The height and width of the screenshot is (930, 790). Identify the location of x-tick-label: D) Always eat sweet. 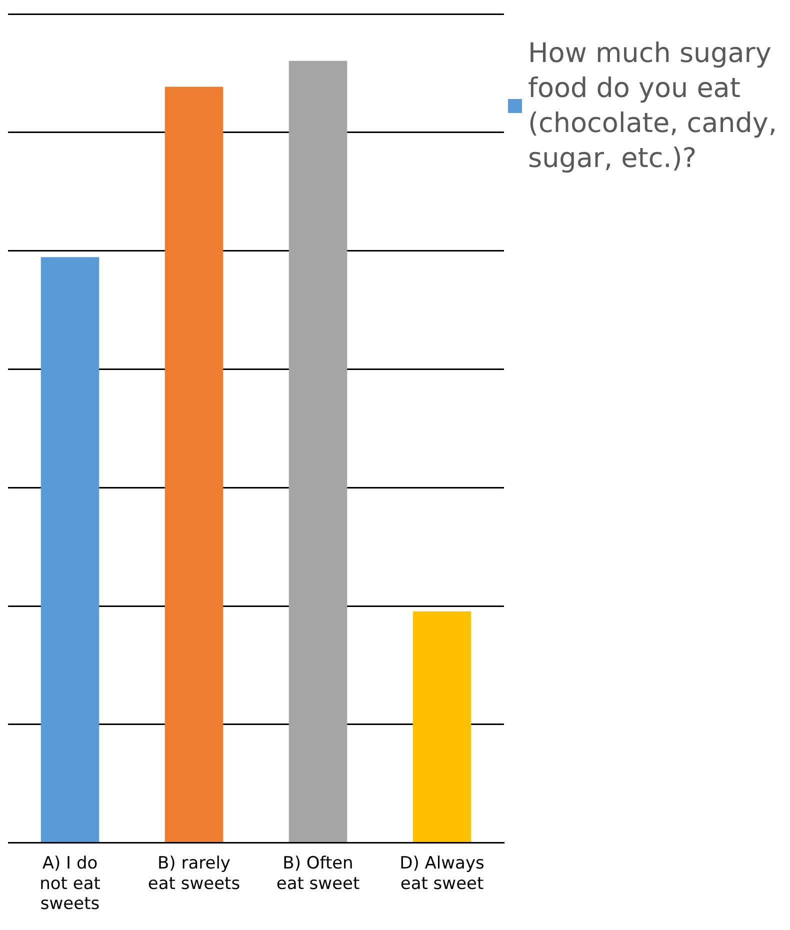
(442, 873).